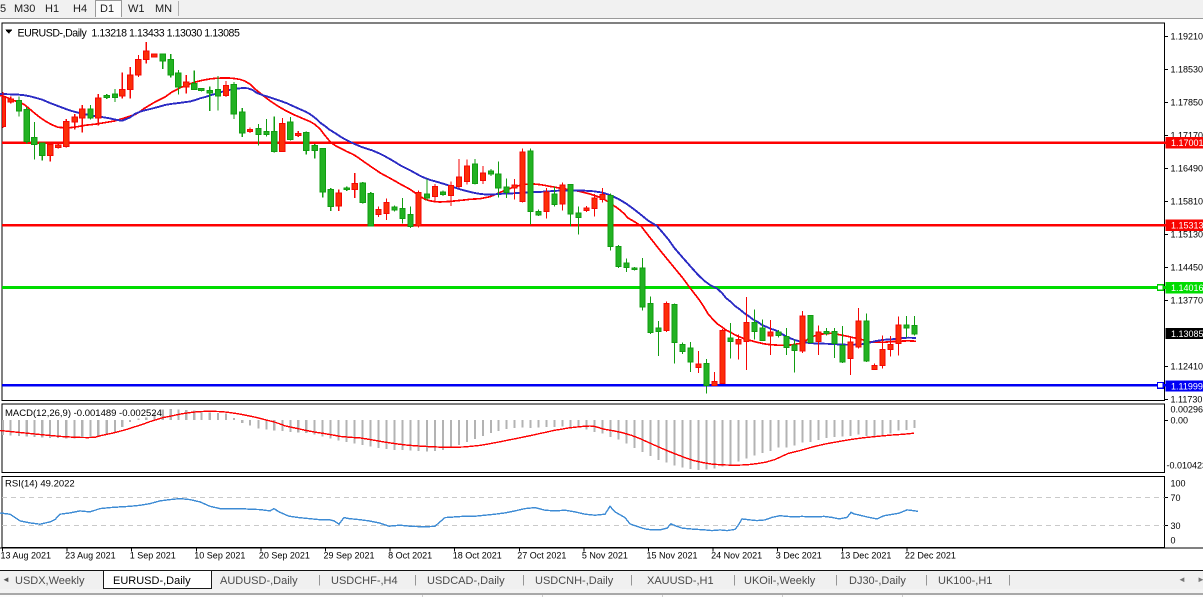  Describe the element at coordinates (1187, 288) in the screenshot. I see `svg-text: 1.14016` at that location.